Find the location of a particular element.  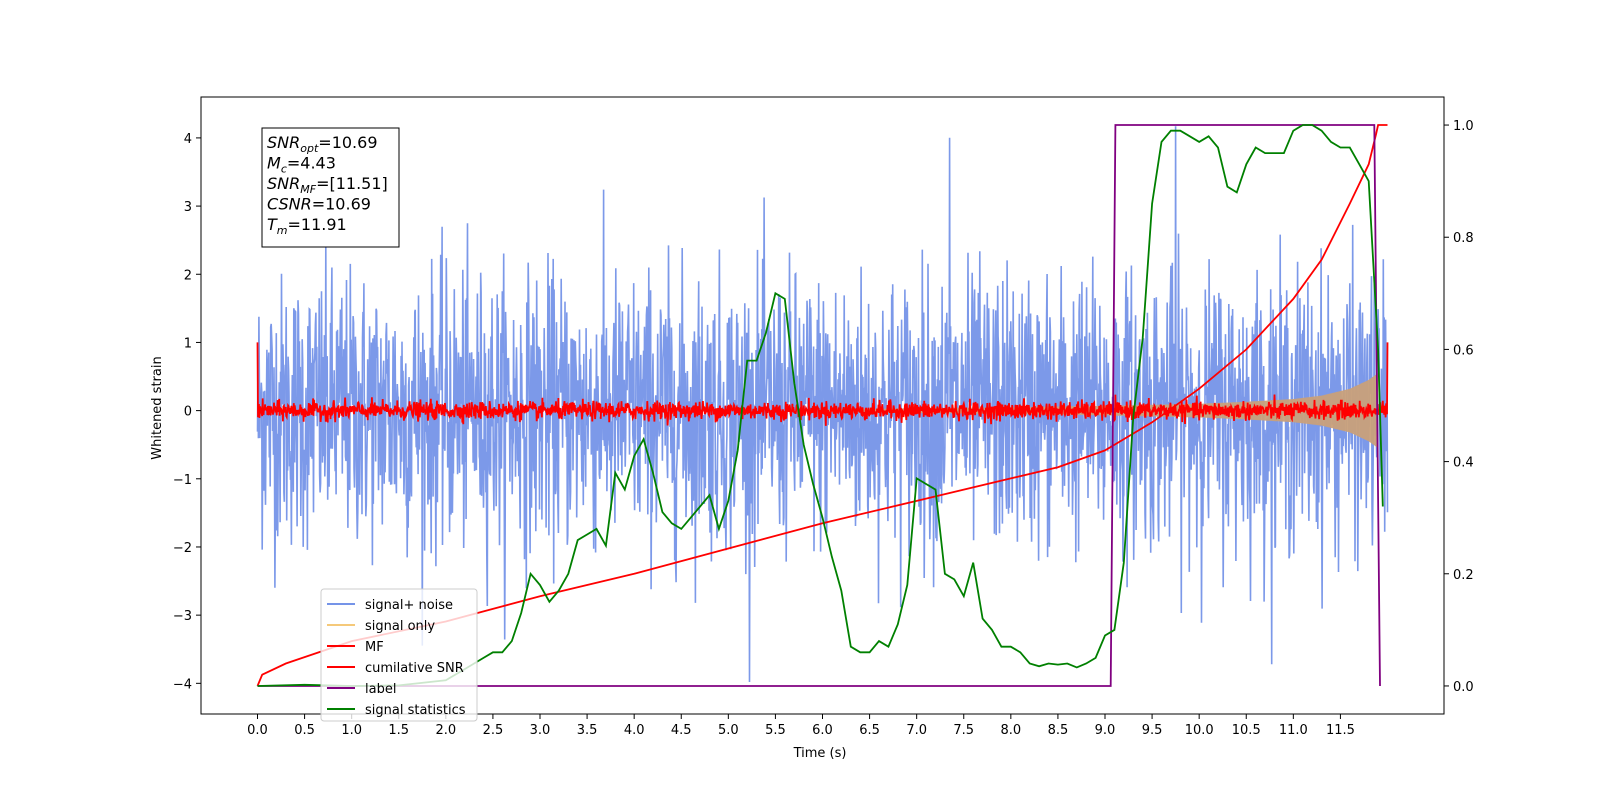

x-tick-label: 10.5 is located at coordinates (1246, 730).